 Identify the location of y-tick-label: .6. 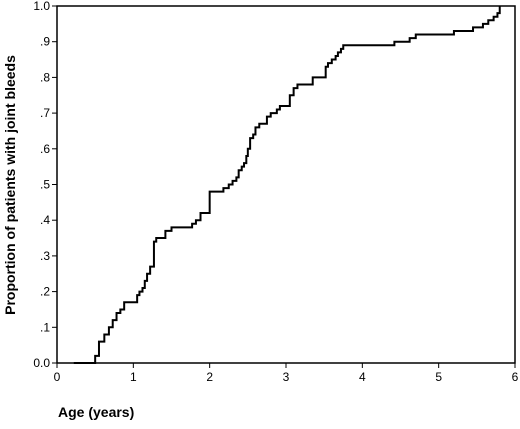
(45, 149).